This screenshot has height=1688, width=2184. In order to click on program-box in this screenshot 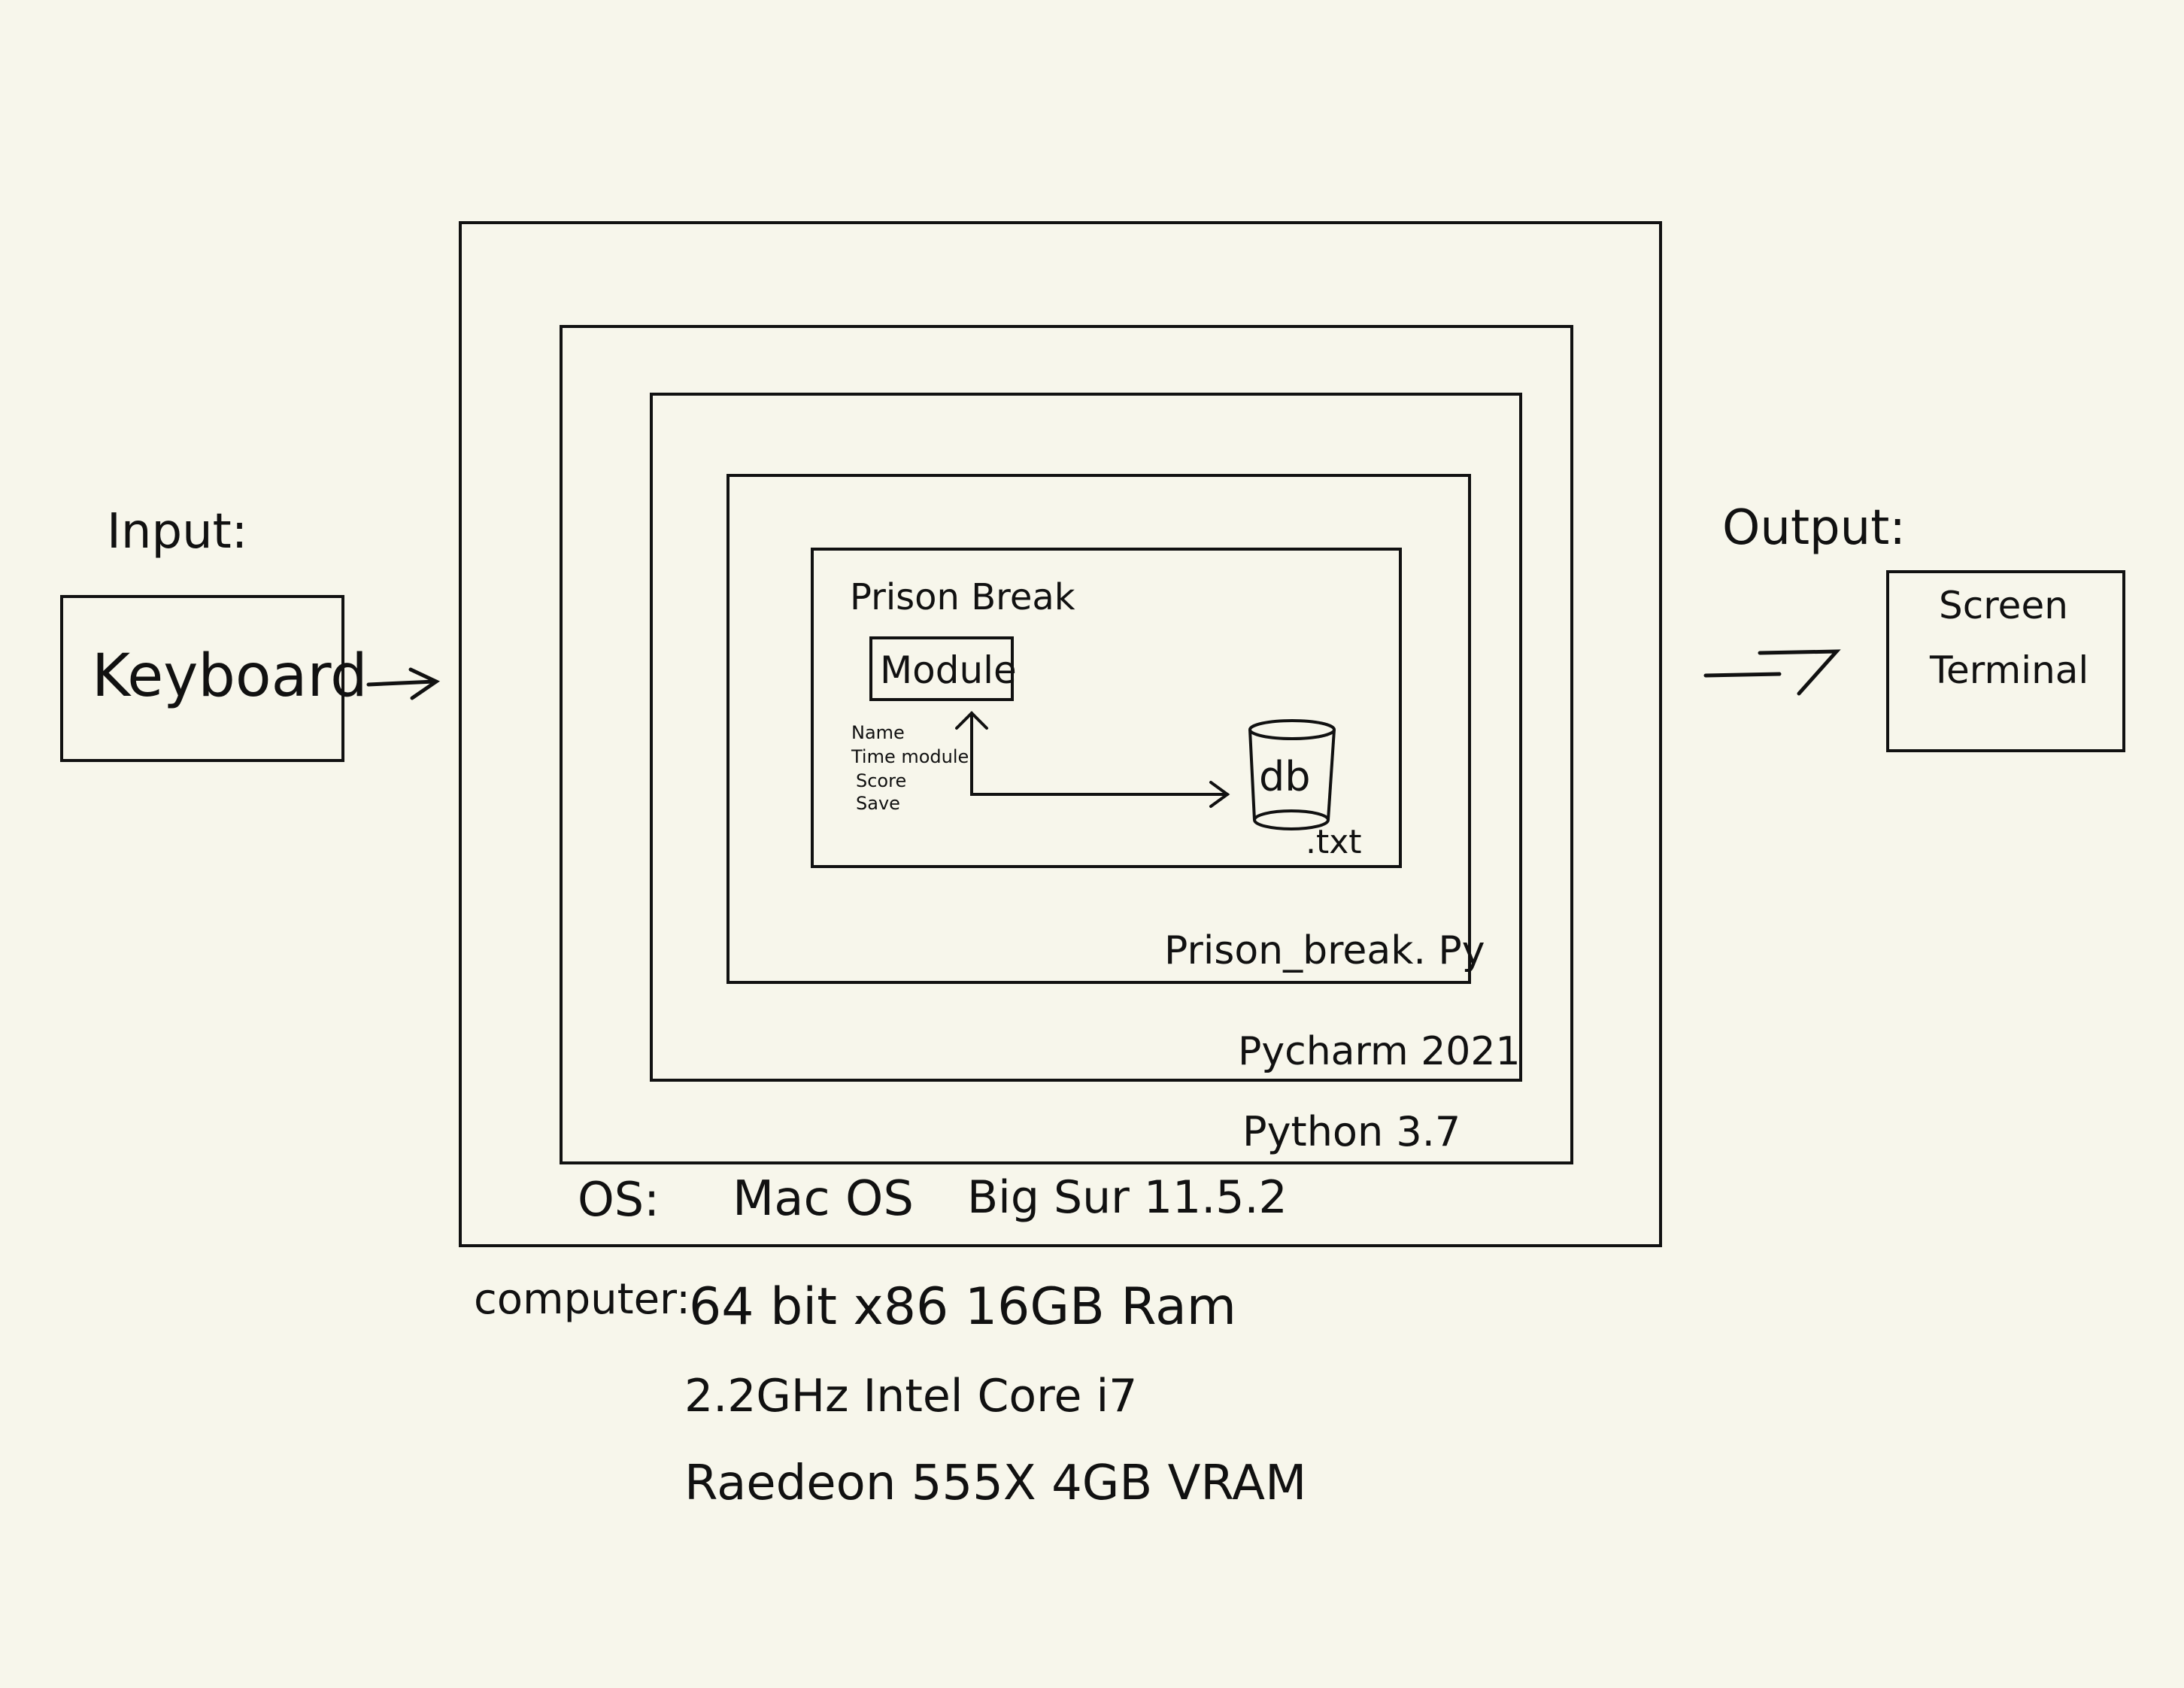, I will do `click(1106, 708)`.